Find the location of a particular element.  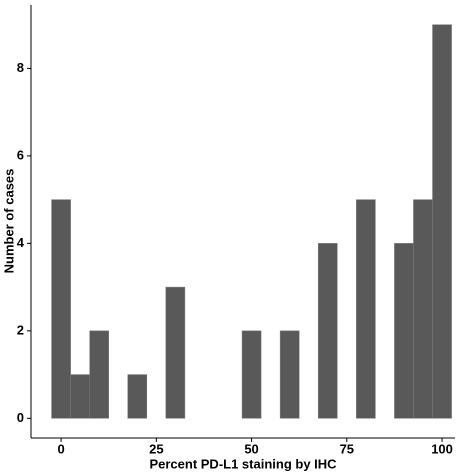

x-tick-label: 75 is located at coordinates (347, 448).